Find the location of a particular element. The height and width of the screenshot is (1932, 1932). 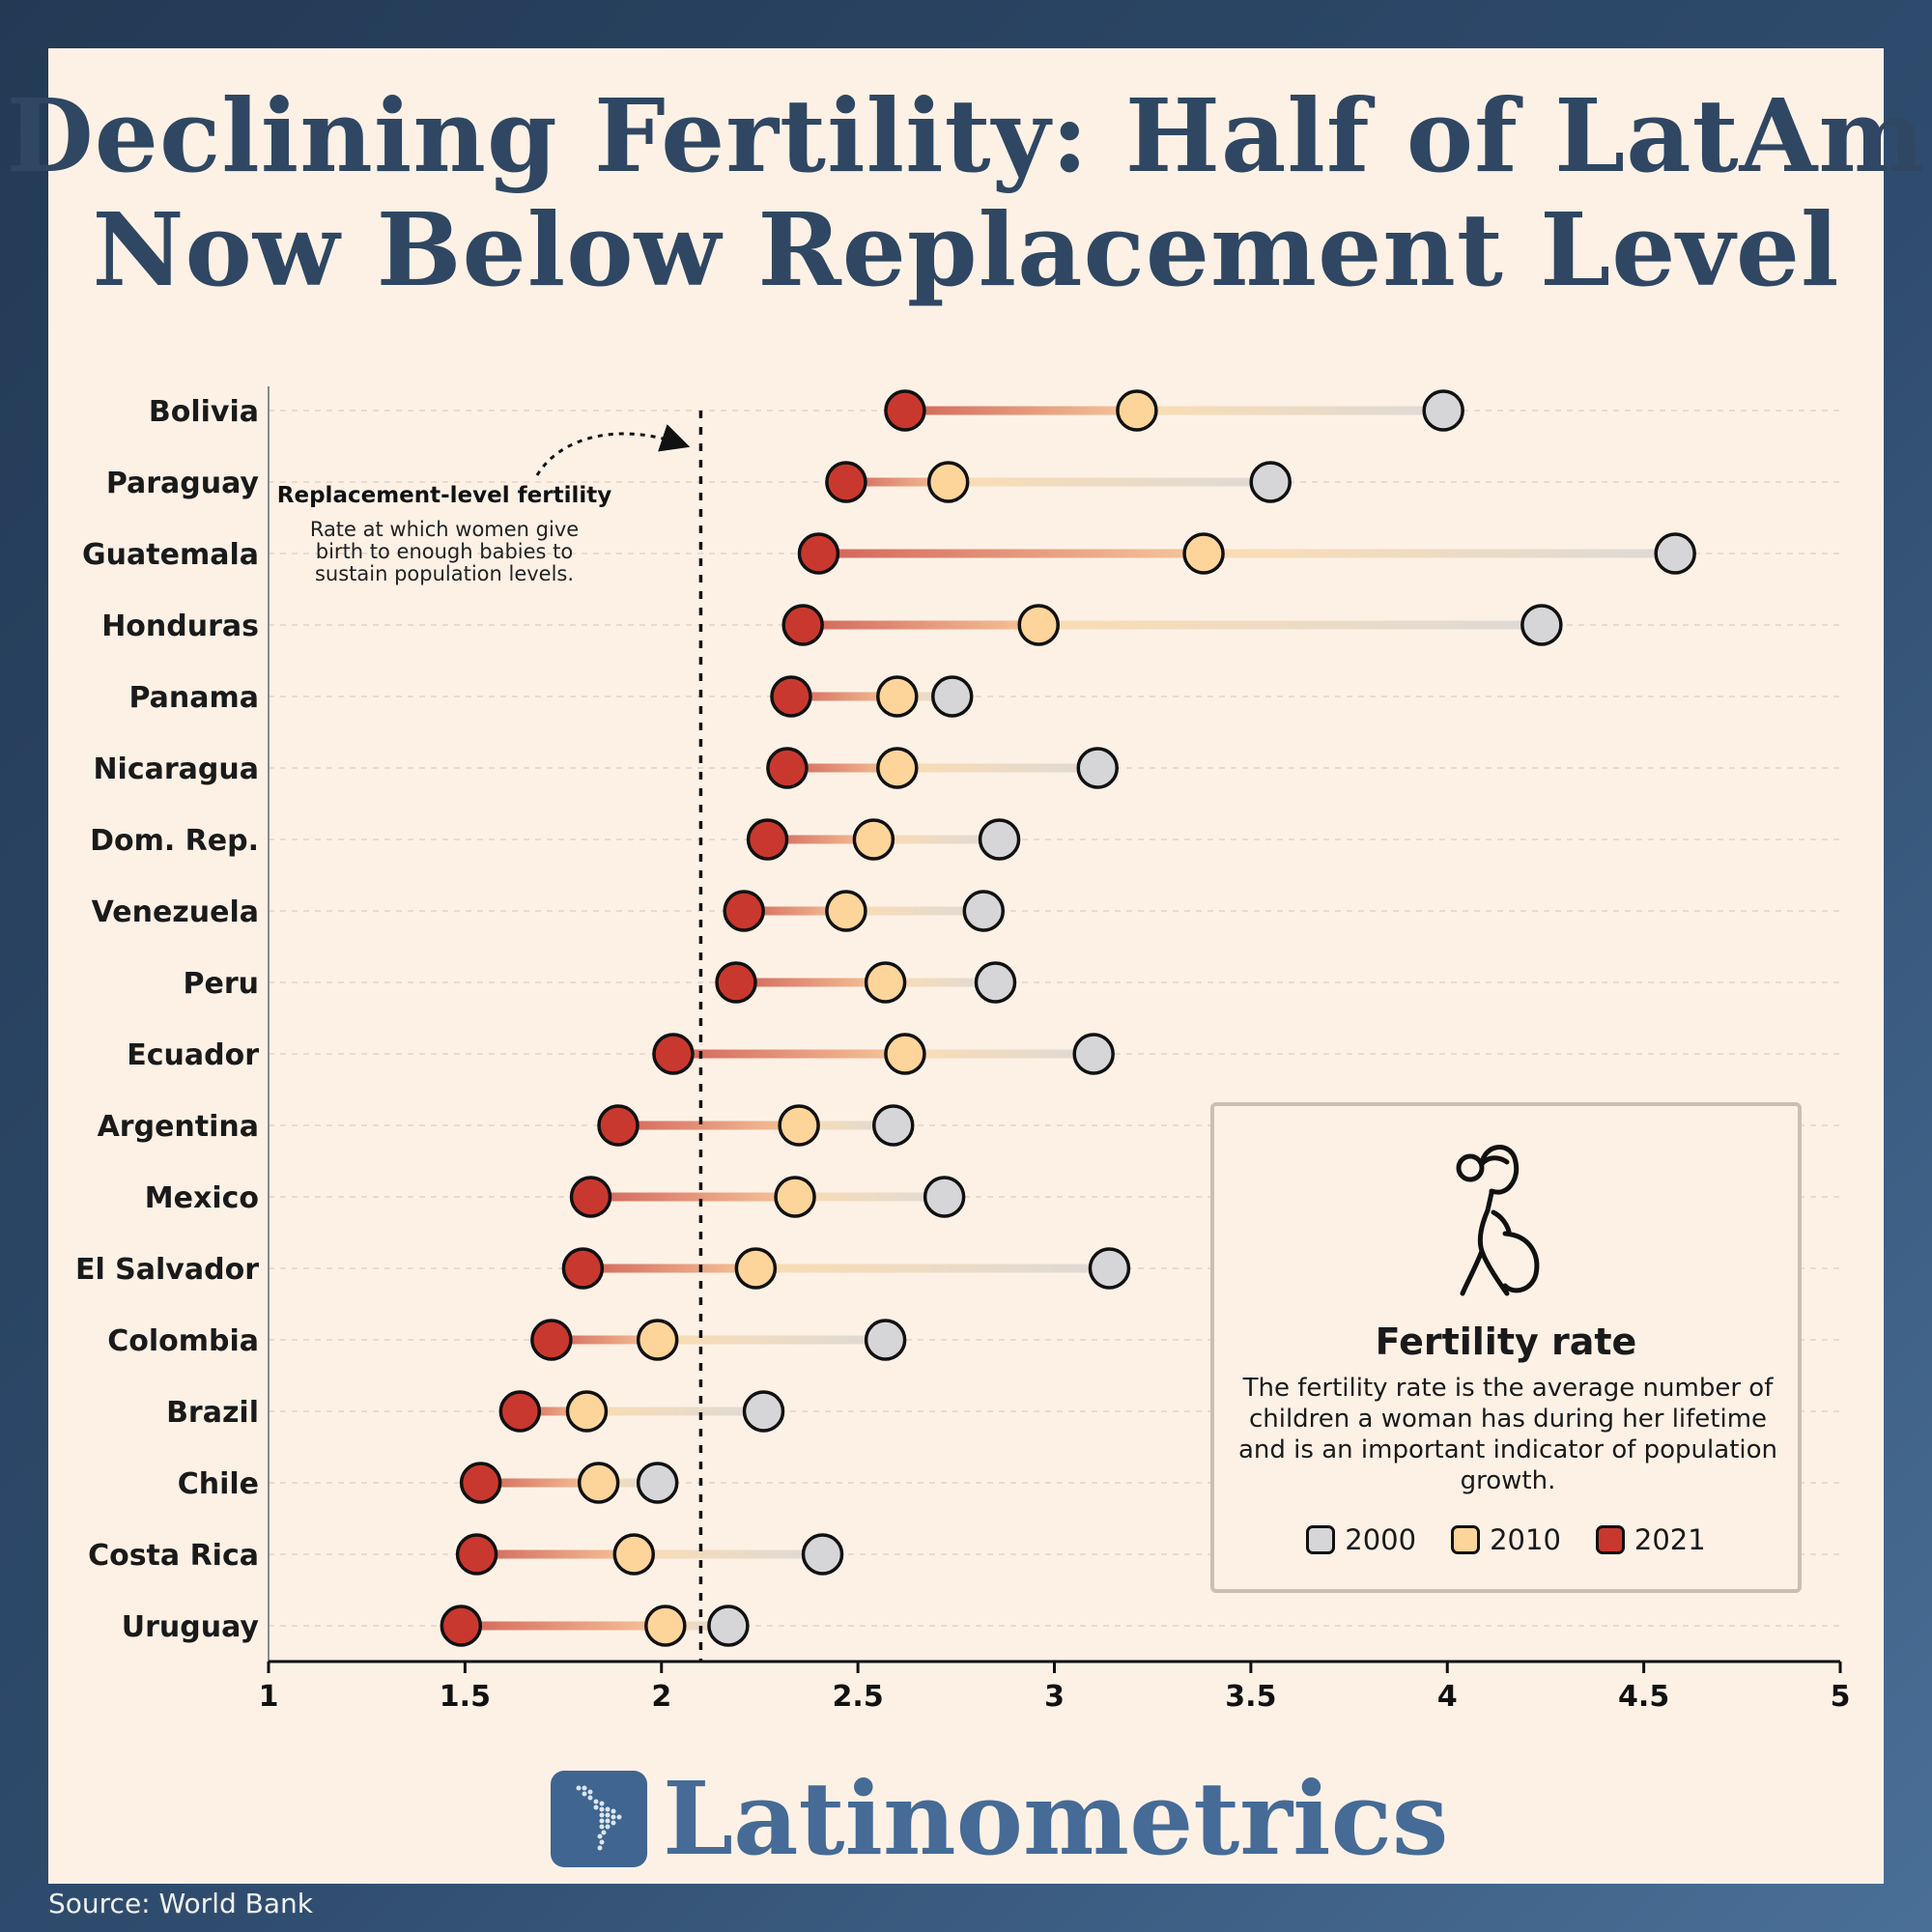

brand: Latinometrics is located at coordinates (999, 1819).